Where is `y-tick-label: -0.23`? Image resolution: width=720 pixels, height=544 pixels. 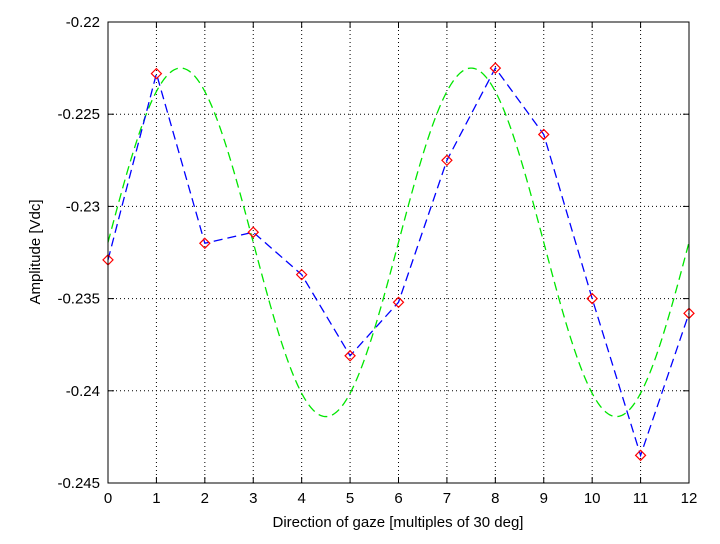 y-tick-label: -0.23 is located at coordinates (83, 206).